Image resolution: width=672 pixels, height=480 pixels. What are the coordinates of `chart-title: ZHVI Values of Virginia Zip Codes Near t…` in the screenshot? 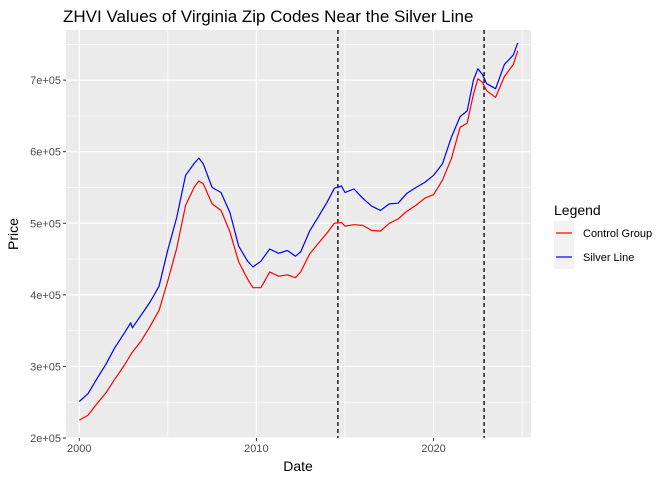 It's located at (268, 16).